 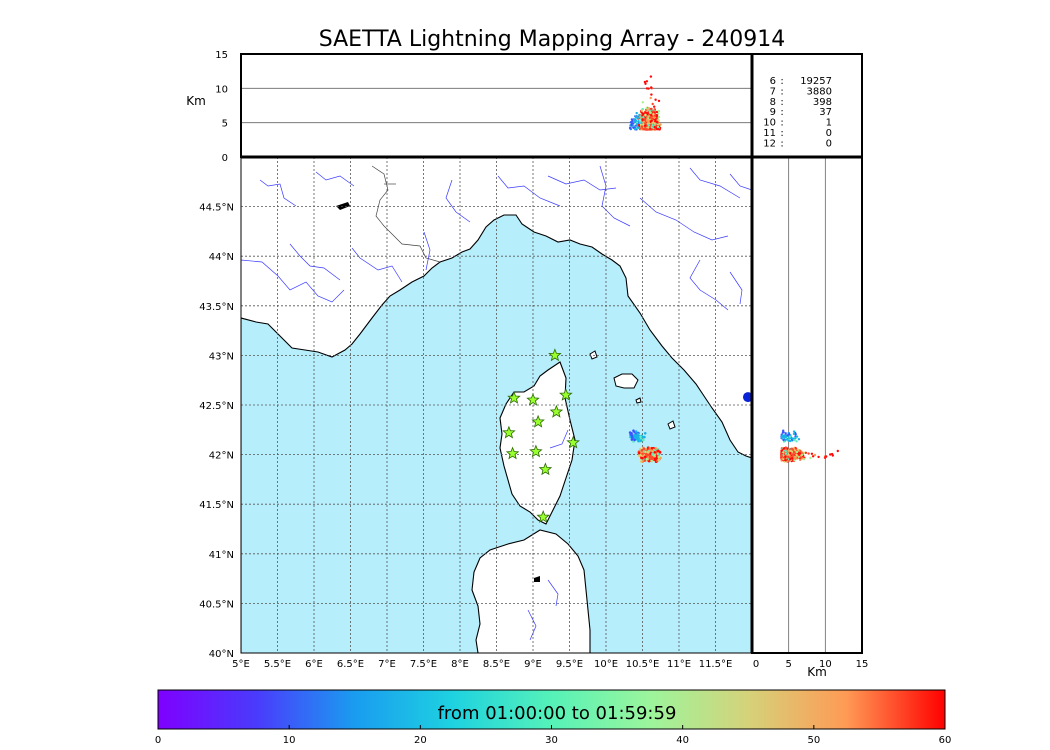 What do you see at coordinates (221, 107) in the screenshot?
I see `altitude-y-ticks: 0 5 10 15` at bounding box center [221, 107].